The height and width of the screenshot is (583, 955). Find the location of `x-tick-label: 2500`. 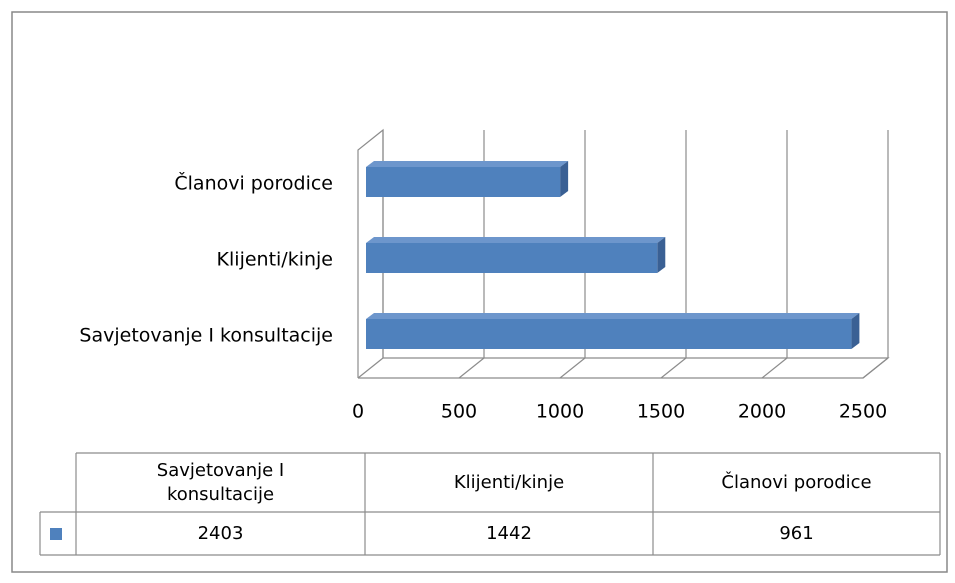

x-tick-label: 2500 is located at coordinates (863, 412).